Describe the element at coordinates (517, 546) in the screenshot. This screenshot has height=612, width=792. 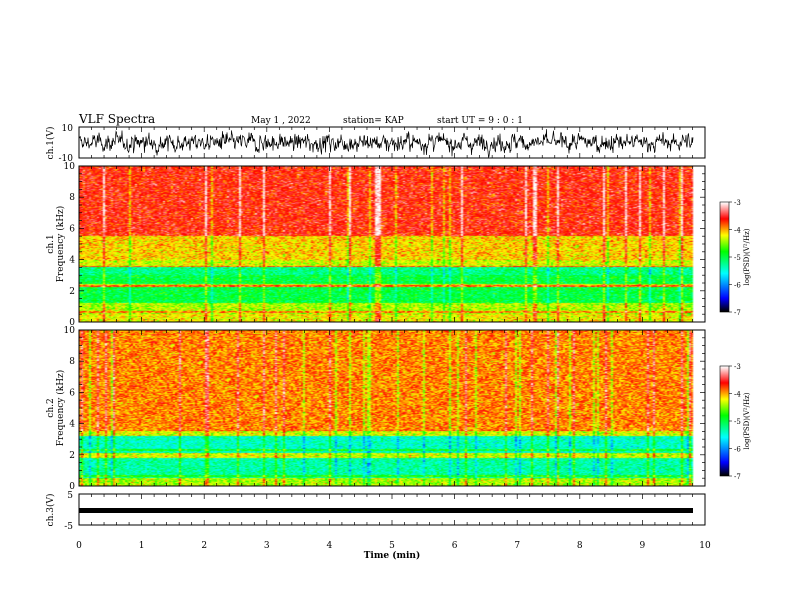
I see `time-axis-tick-label: 7` at that location.